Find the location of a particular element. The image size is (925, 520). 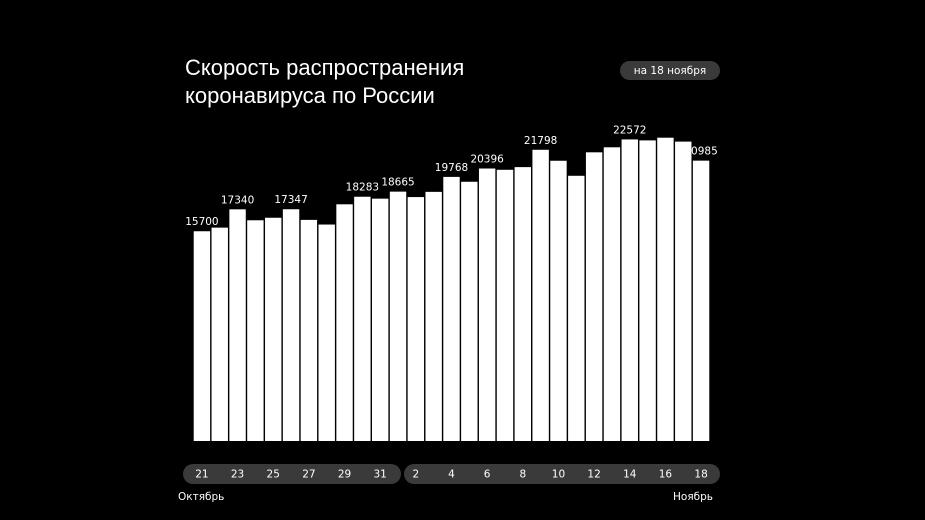

value-label: 20396 is located at coordinates (487, 160).